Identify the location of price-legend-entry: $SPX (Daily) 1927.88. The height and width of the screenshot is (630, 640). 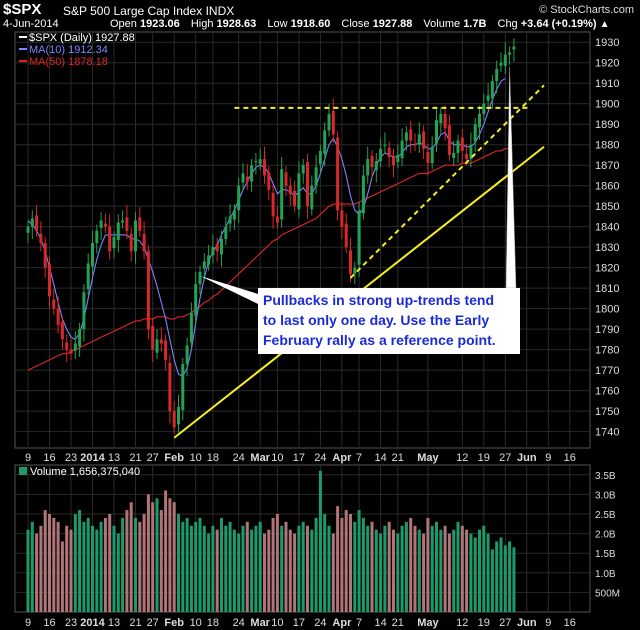
(82, 38).